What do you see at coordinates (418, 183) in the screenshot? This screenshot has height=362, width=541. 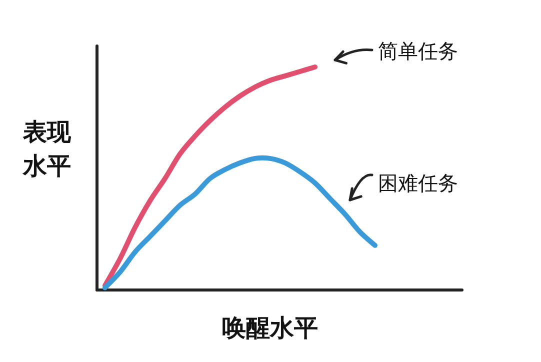 I see `series-label: 困难任务` at bounding box center [418, 183].